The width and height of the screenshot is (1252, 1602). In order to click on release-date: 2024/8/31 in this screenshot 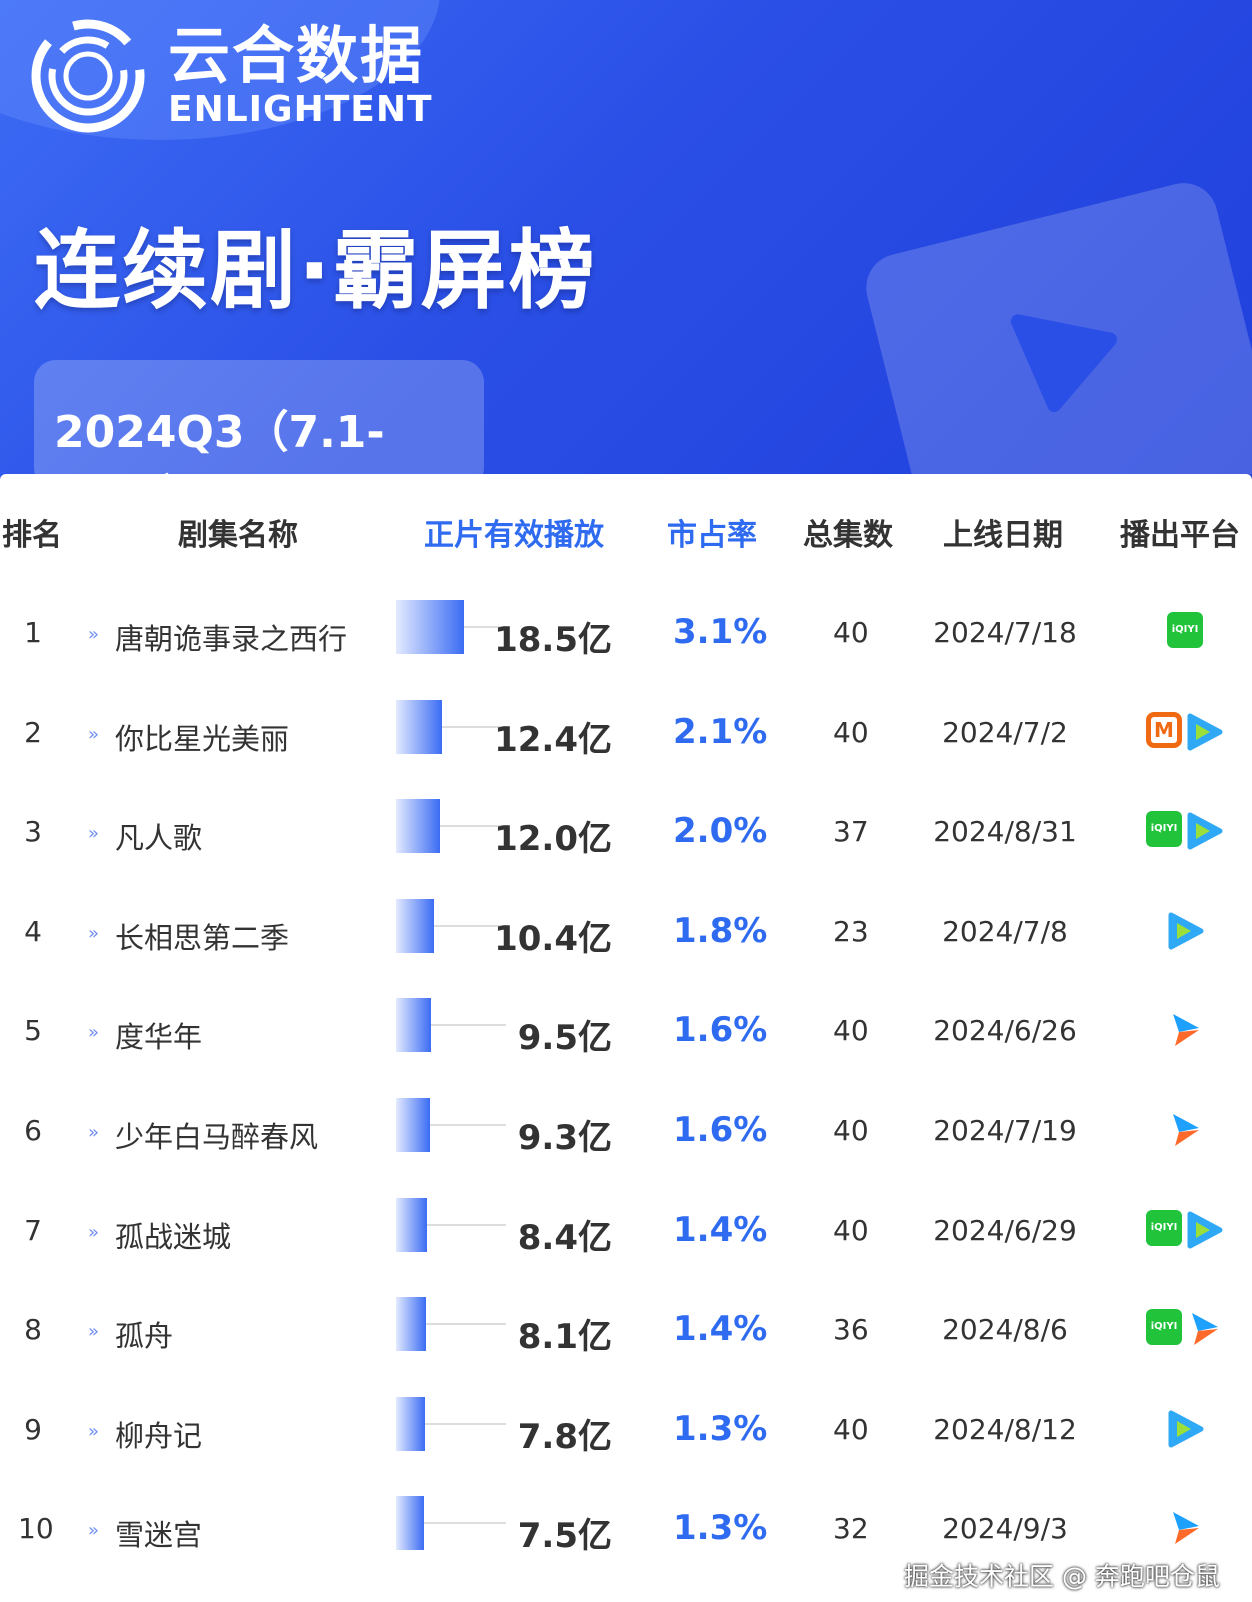, I will do `click(1005, 832)`.